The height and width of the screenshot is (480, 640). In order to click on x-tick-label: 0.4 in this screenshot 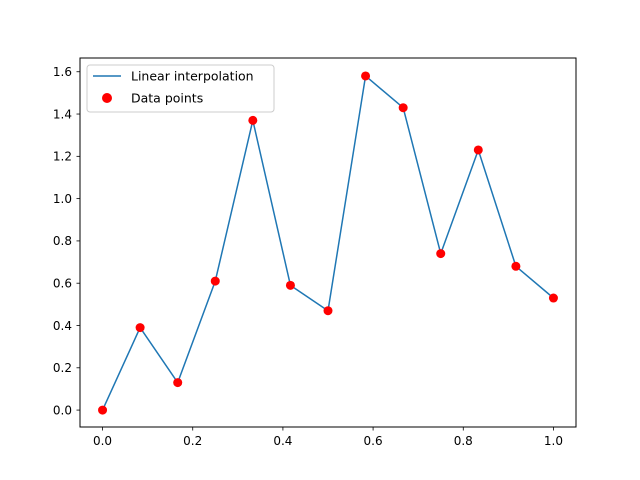, I will do `click(282, 441)`.